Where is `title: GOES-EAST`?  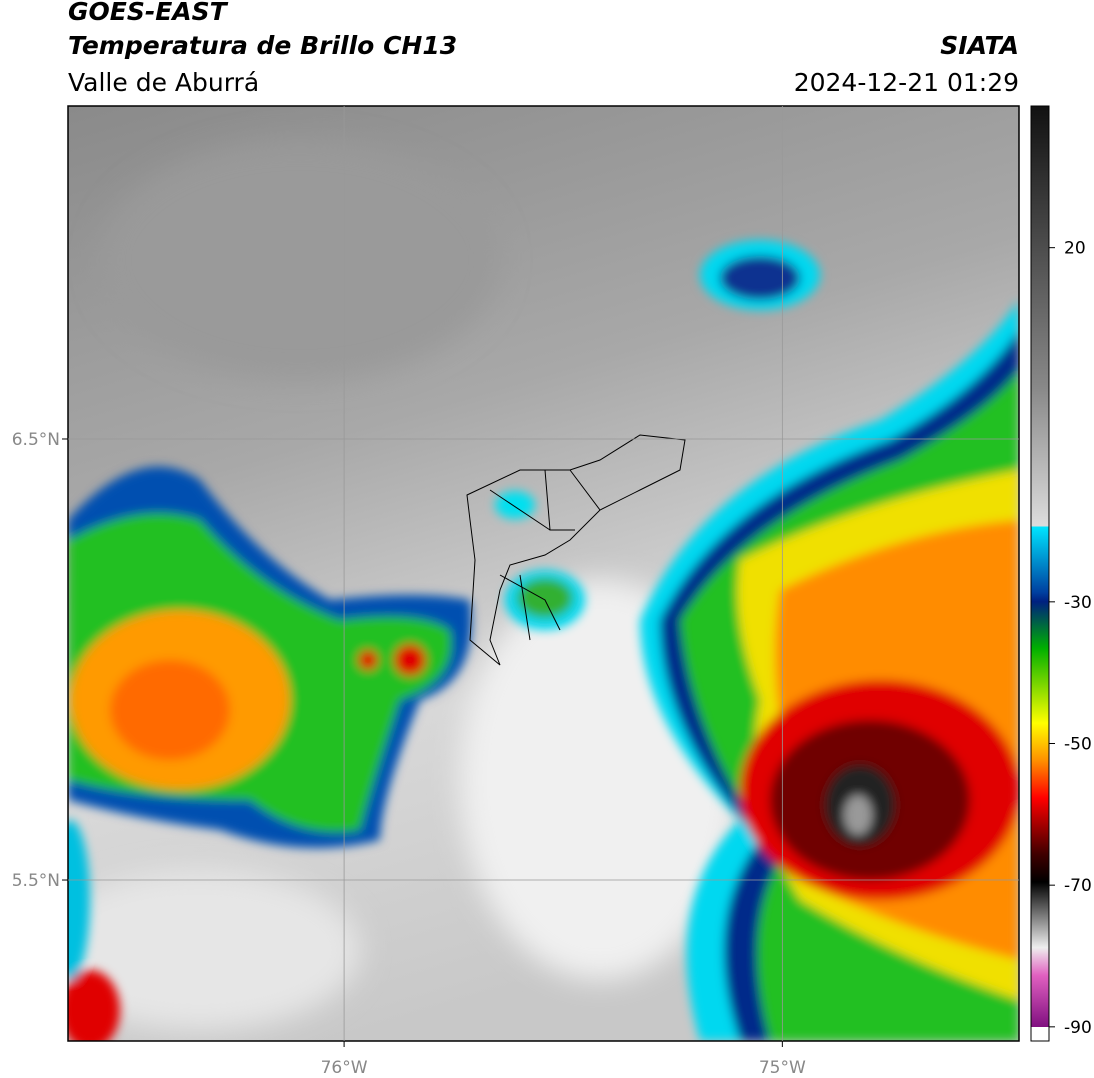 title: GOES-EAST is located at coordinates (148, 13).